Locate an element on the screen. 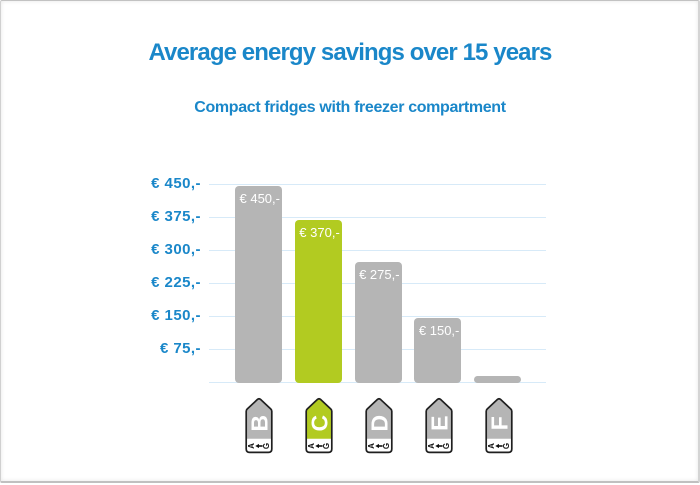 The height and width of the screenshot is (485, 700). svg-text: F is located at coordinates (499, 423).